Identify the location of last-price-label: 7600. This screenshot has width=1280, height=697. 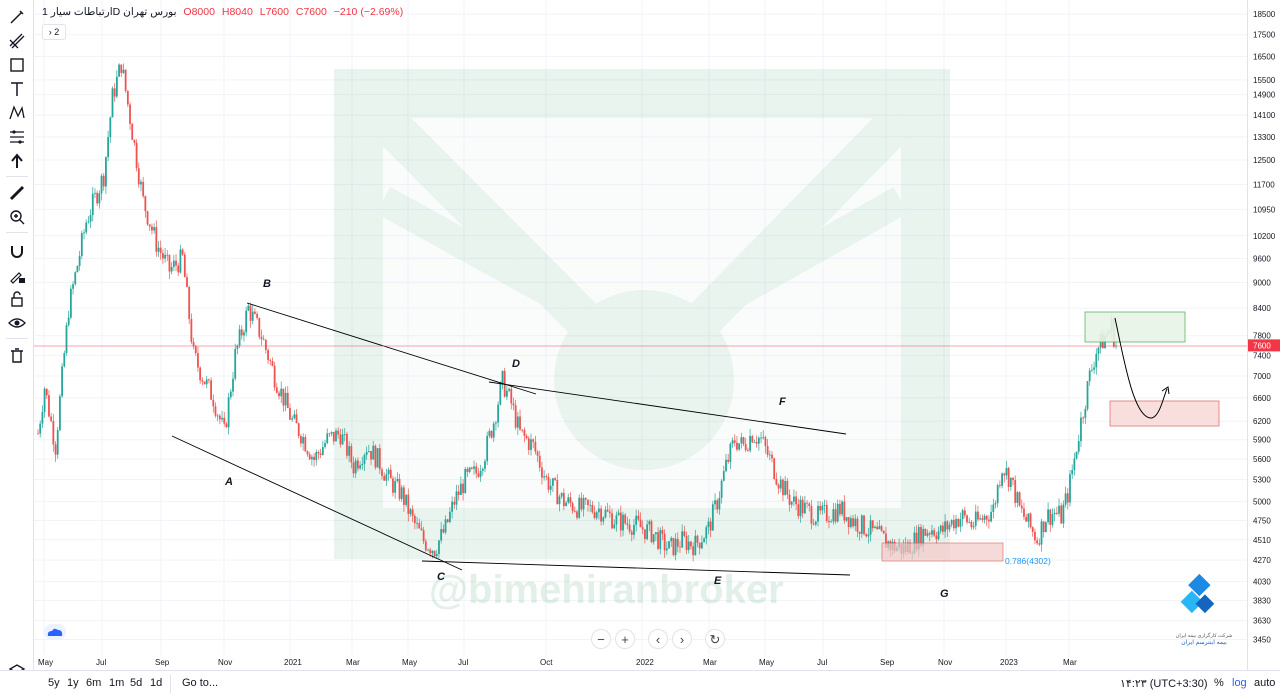
(1262, 345).